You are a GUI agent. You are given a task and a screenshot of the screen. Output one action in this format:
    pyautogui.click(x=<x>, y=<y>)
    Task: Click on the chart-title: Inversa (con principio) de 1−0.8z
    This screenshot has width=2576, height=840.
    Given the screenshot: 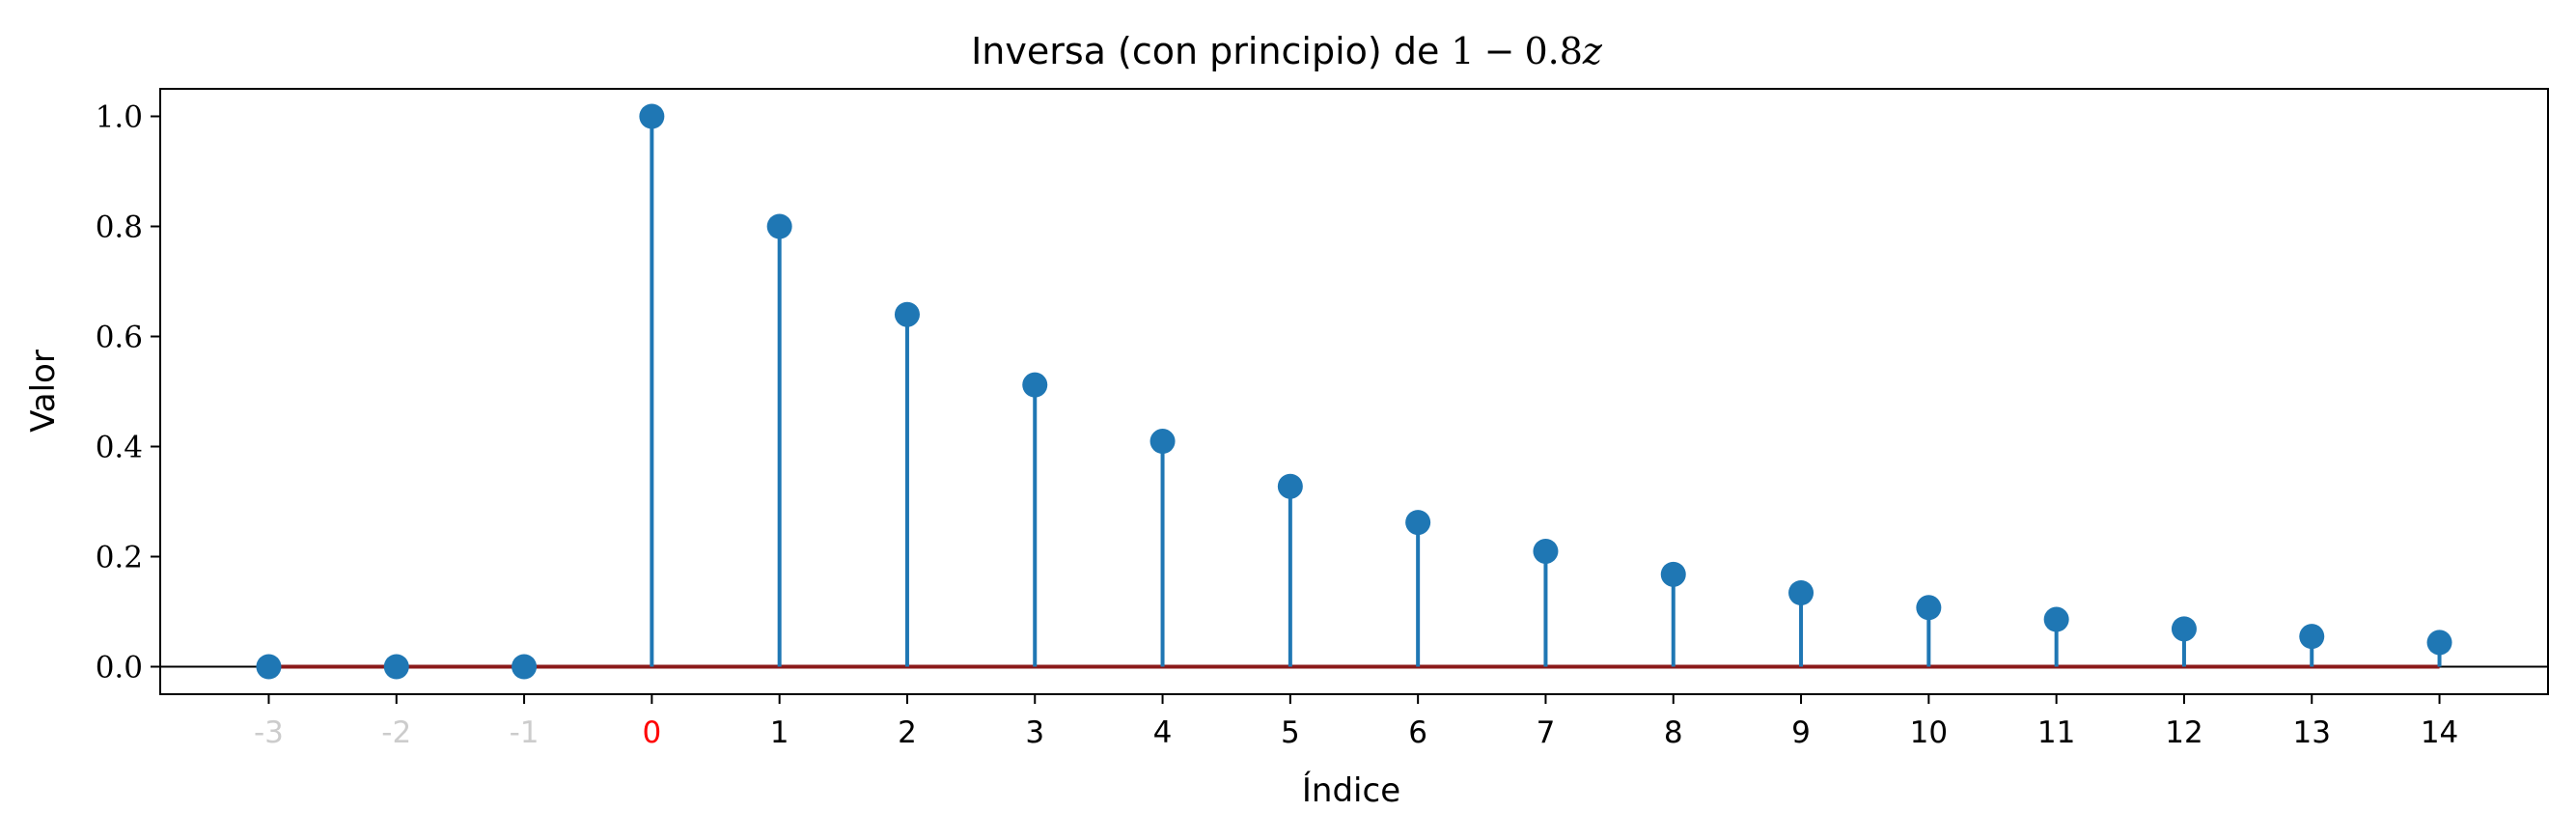 What is the action you would take?
    pyautogui.click(x=1287, y=51)
    